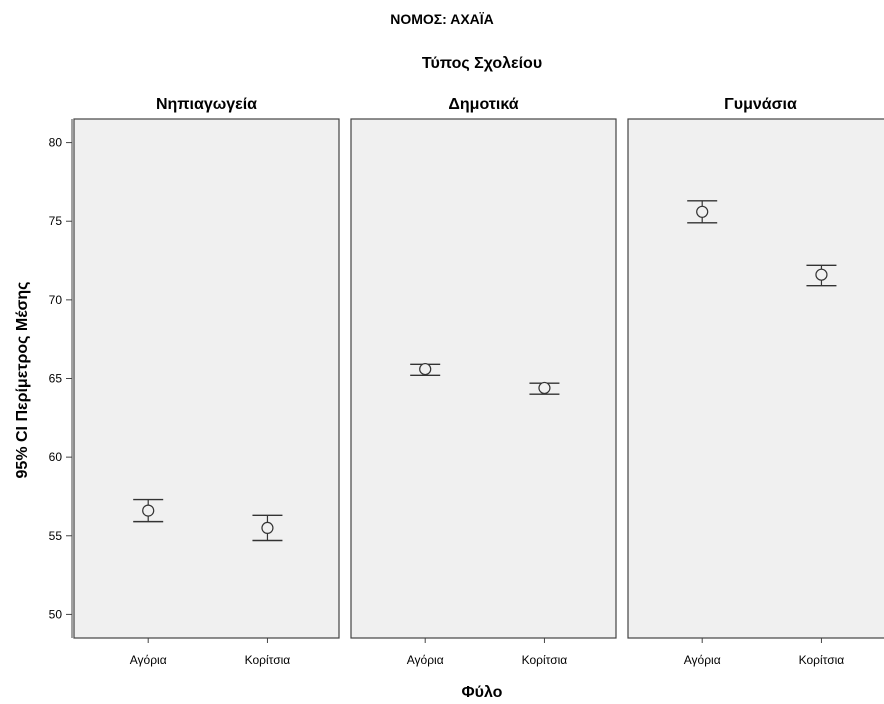 Image resolution: width=884 pixels, height=704 pixels. Describe the element at coordinates (56, 300) in the screenshot. I see `y-tick-label: 70` at that location.